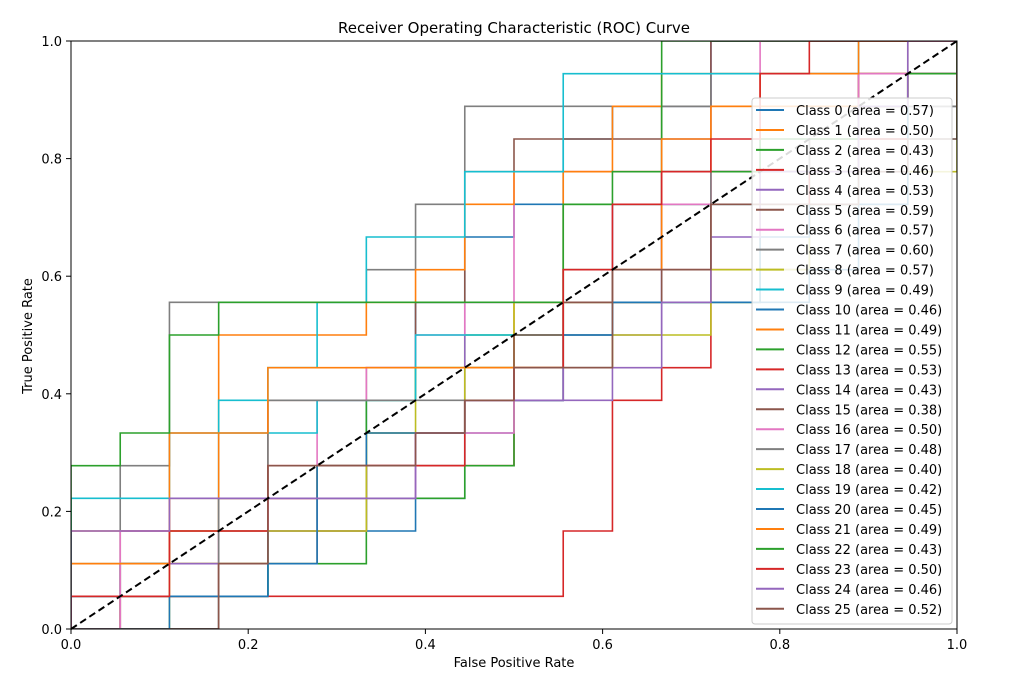 This screenshot has height=682, width=1033. I want to click on legend-entry: Class 15 (area = 0.38), so click(869, 410).